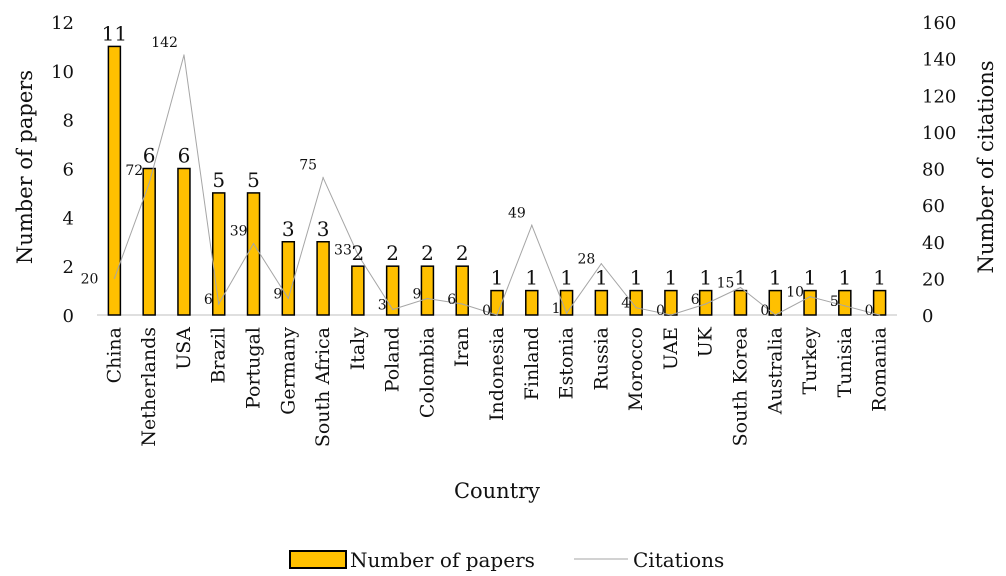  Describe the element at coordinates (323, 387) in the screenshot. I see `category-label: South Africa` at that location.